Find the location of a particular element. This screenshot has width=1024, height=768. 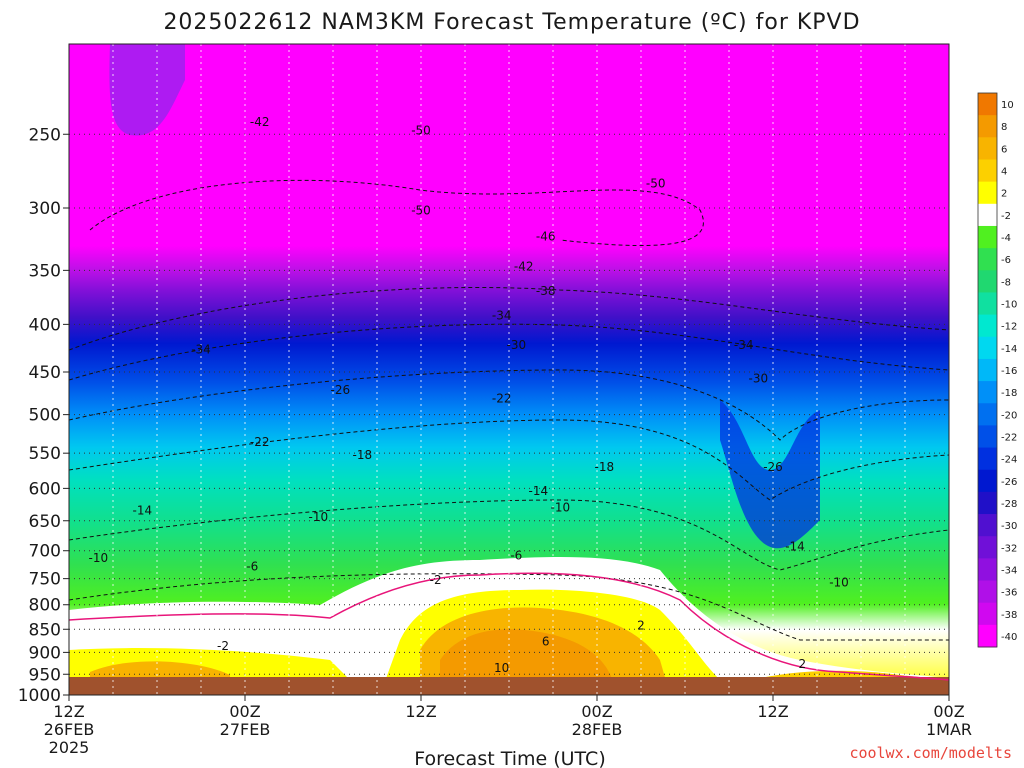

colorbar-label: -20 is located at coordinates (1009, 415).